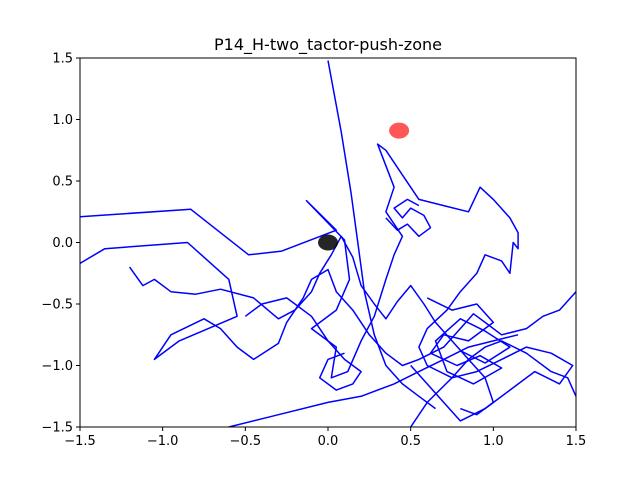  I want to click on x-tick-label: 1.5, so click(576, 441).